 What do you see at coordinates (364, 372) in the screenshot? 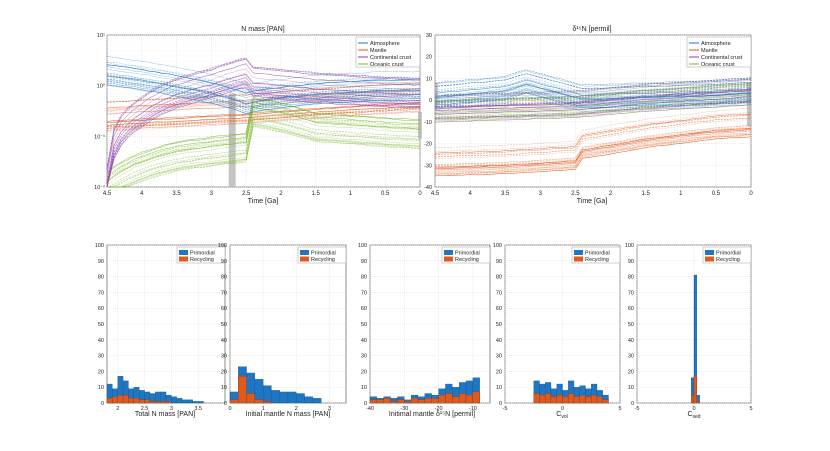
I see `y-tick-label: 20` at bounding box center [364, 372].